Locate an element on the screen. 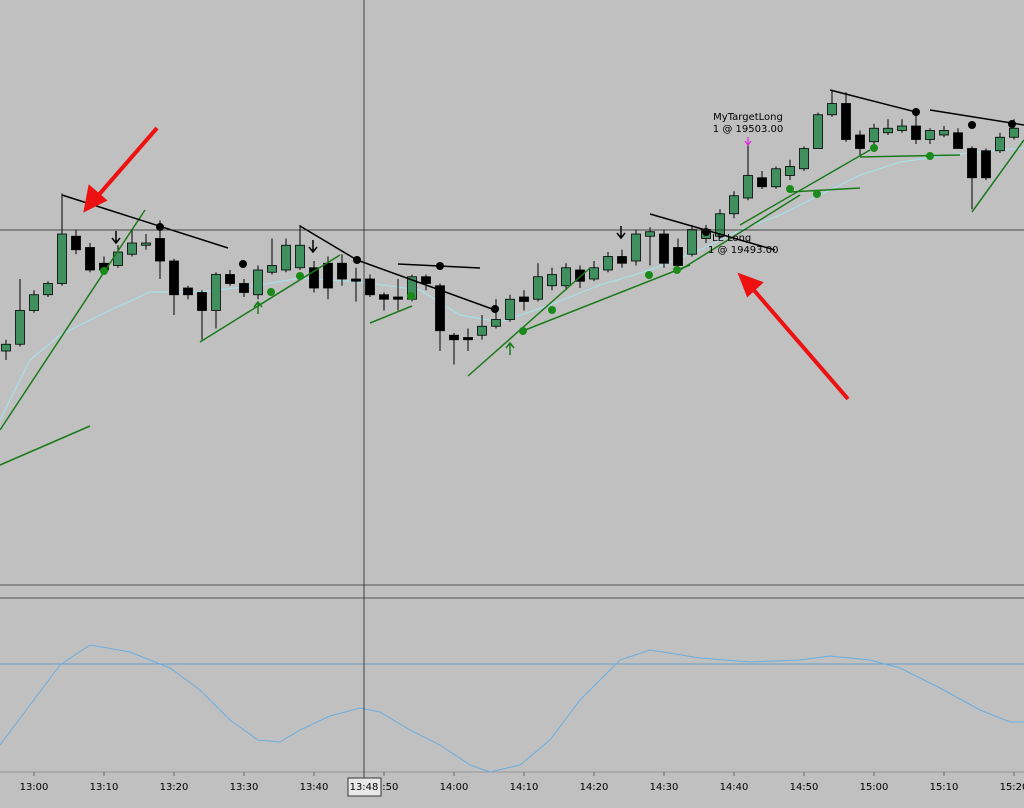  x-tick-label: 14:20 is located at coordinates (594, 787).